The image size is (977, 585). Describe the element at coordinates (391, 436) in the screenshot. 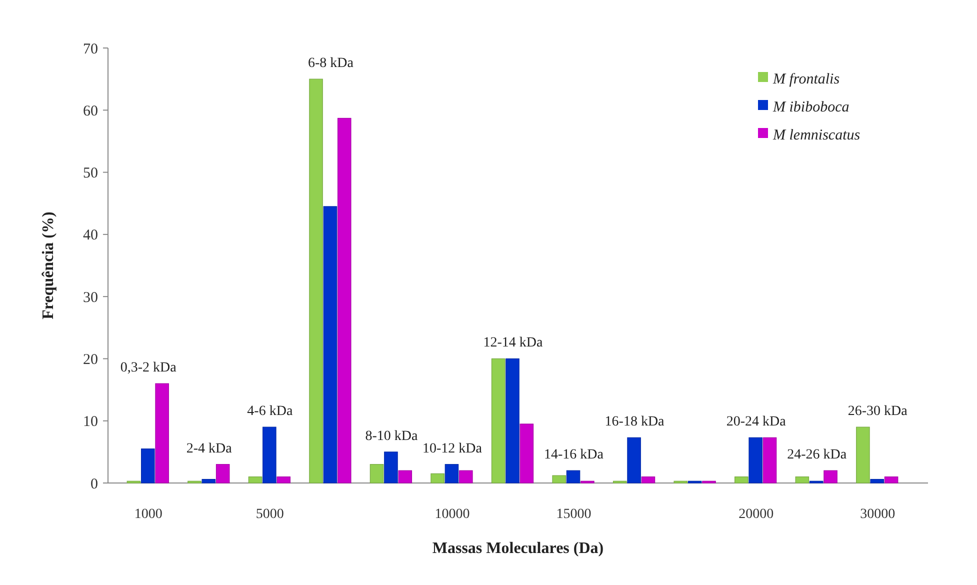

I see `x-tick-label: 8-10 kDa` at that location.